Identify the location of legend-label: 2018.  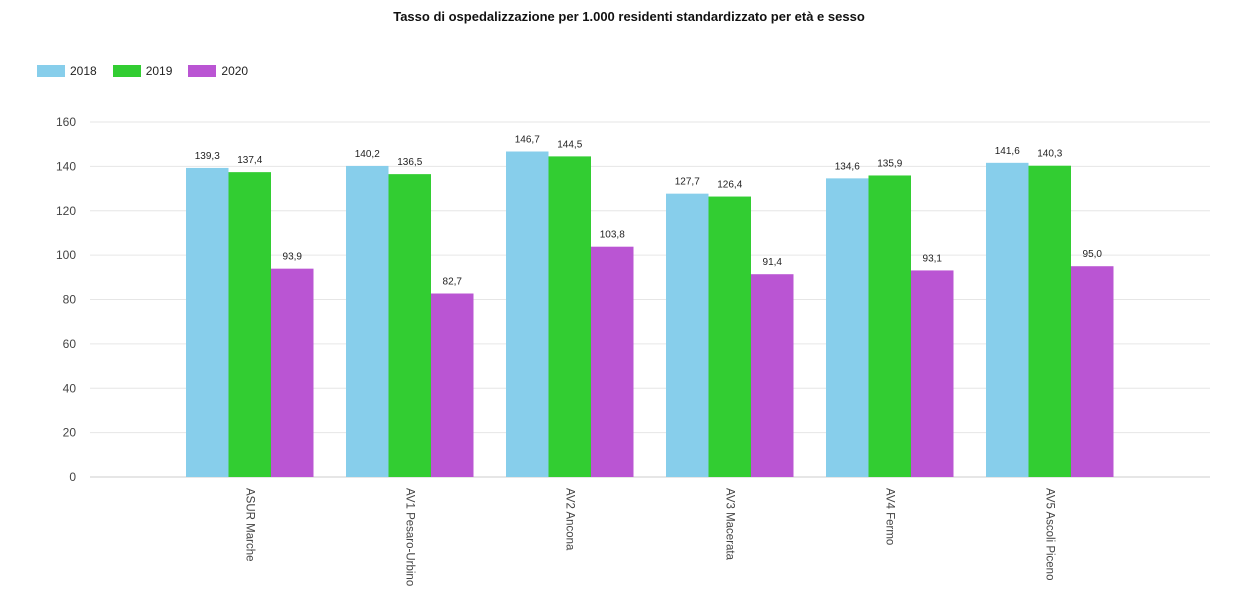
(83, 71).